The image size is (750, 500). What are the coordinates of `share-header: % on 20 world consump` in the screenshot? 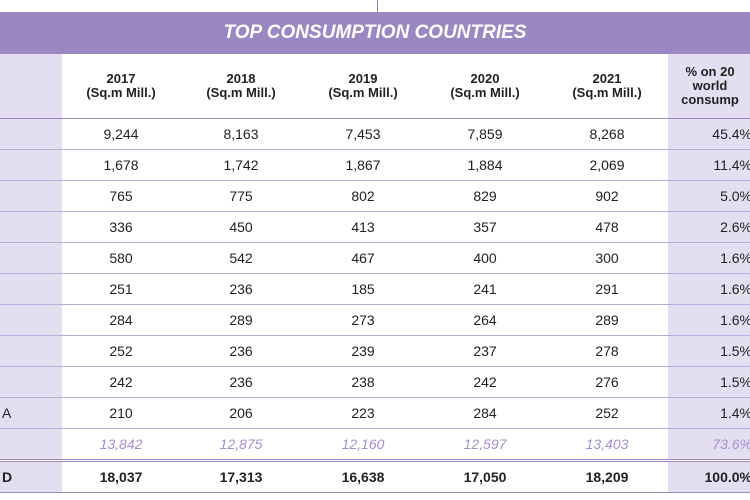 It's located at (709, 86).